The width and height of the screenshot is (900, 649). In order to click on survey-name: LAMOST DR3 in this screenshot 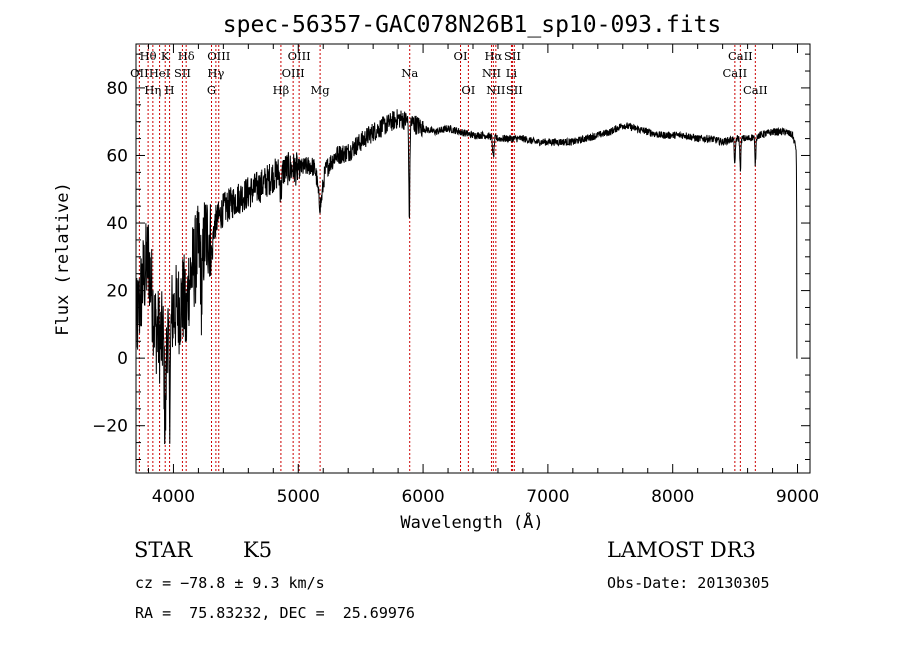, I will do `click(681, 550)`.